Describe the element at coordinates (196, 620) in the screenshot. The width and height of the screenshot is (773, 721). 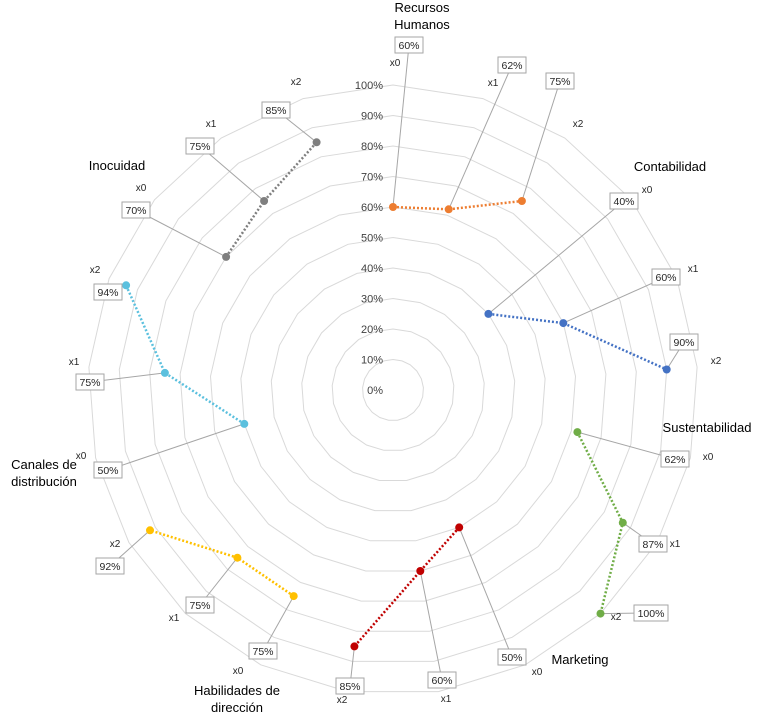
I see `series-4: 75% 75% 92% x0 x1 x2 Habilidades de dirección` at that location.